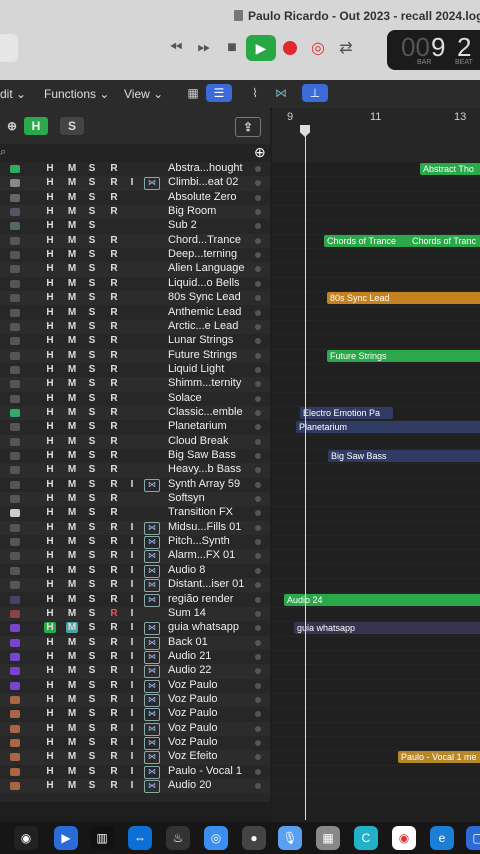 This screenshot has width=480, height=854. I want to click on app-icon: ●, so click(254, 838).